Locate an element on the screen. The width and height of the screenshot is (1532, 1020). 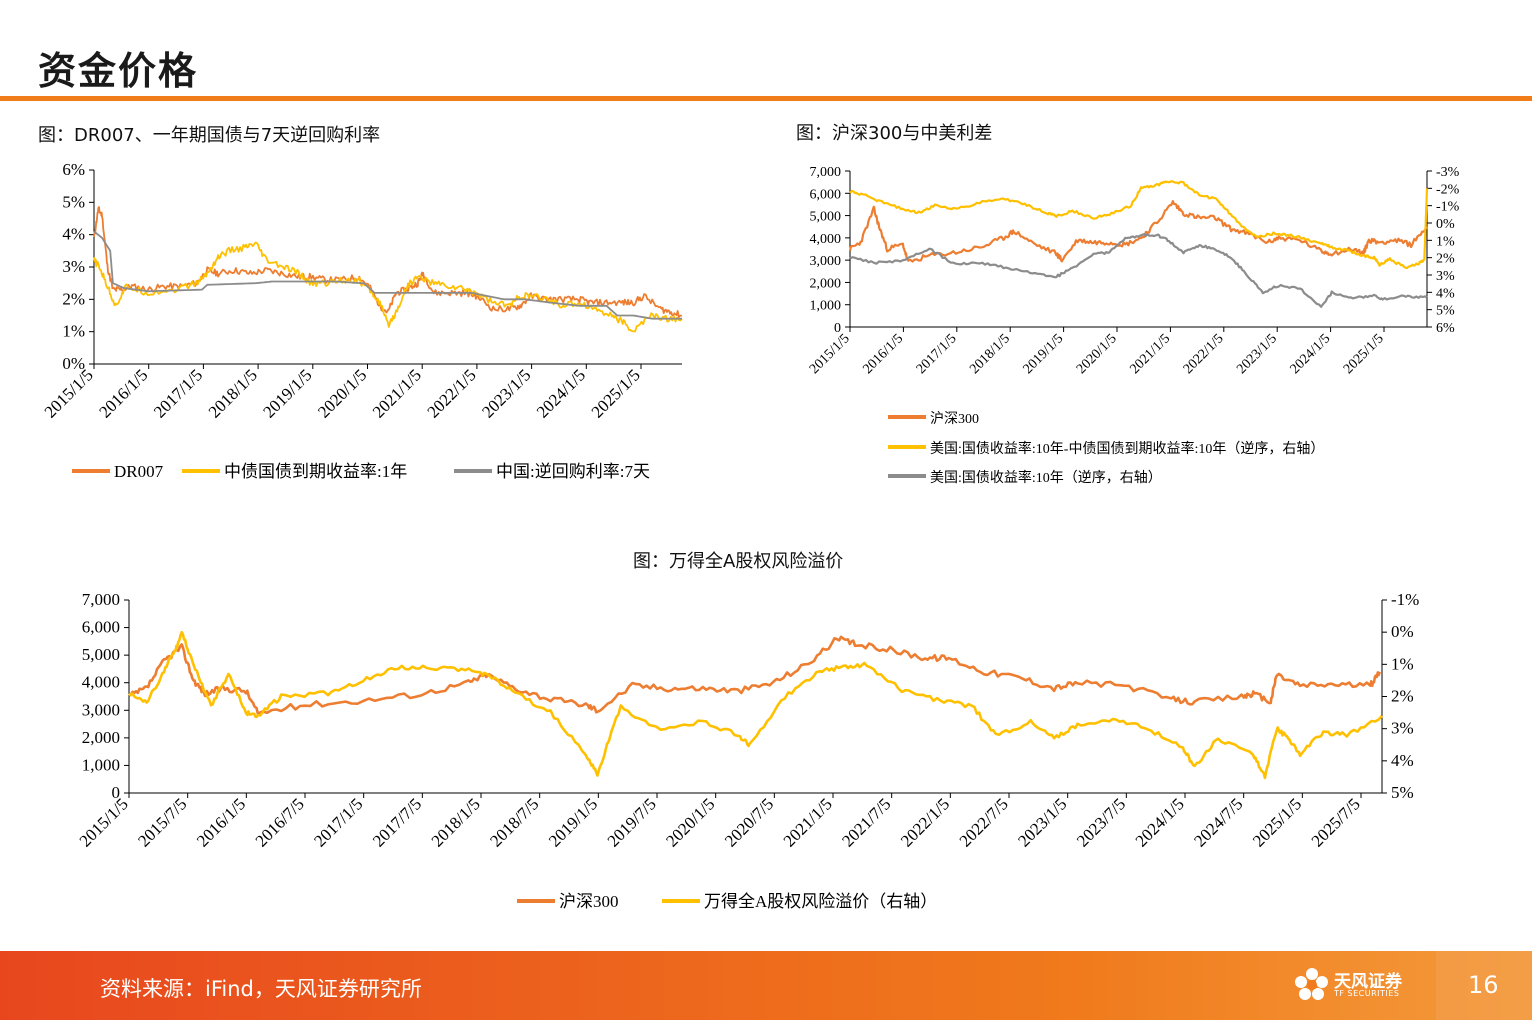
y2-tick-label: -3% is located at coordinates (1448, 172).